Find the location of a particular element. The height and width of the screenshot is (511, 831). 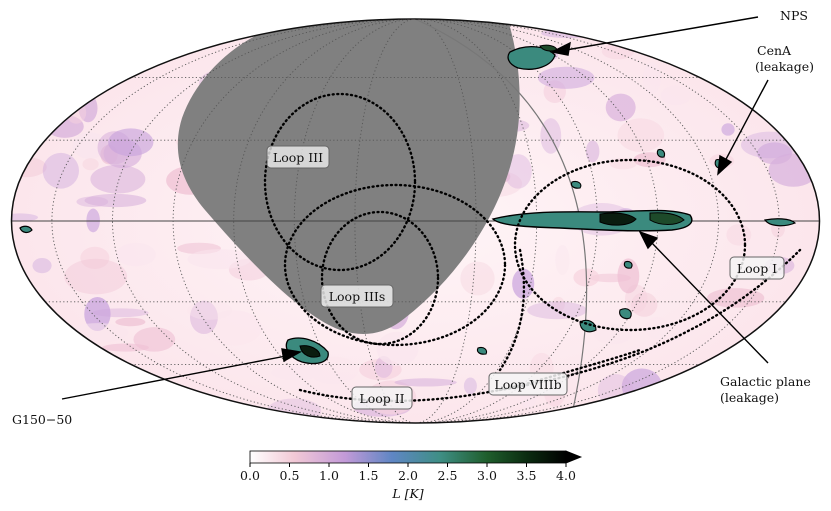

colorbar-tick-label: 0.0 is located at coordinates (250, 475).